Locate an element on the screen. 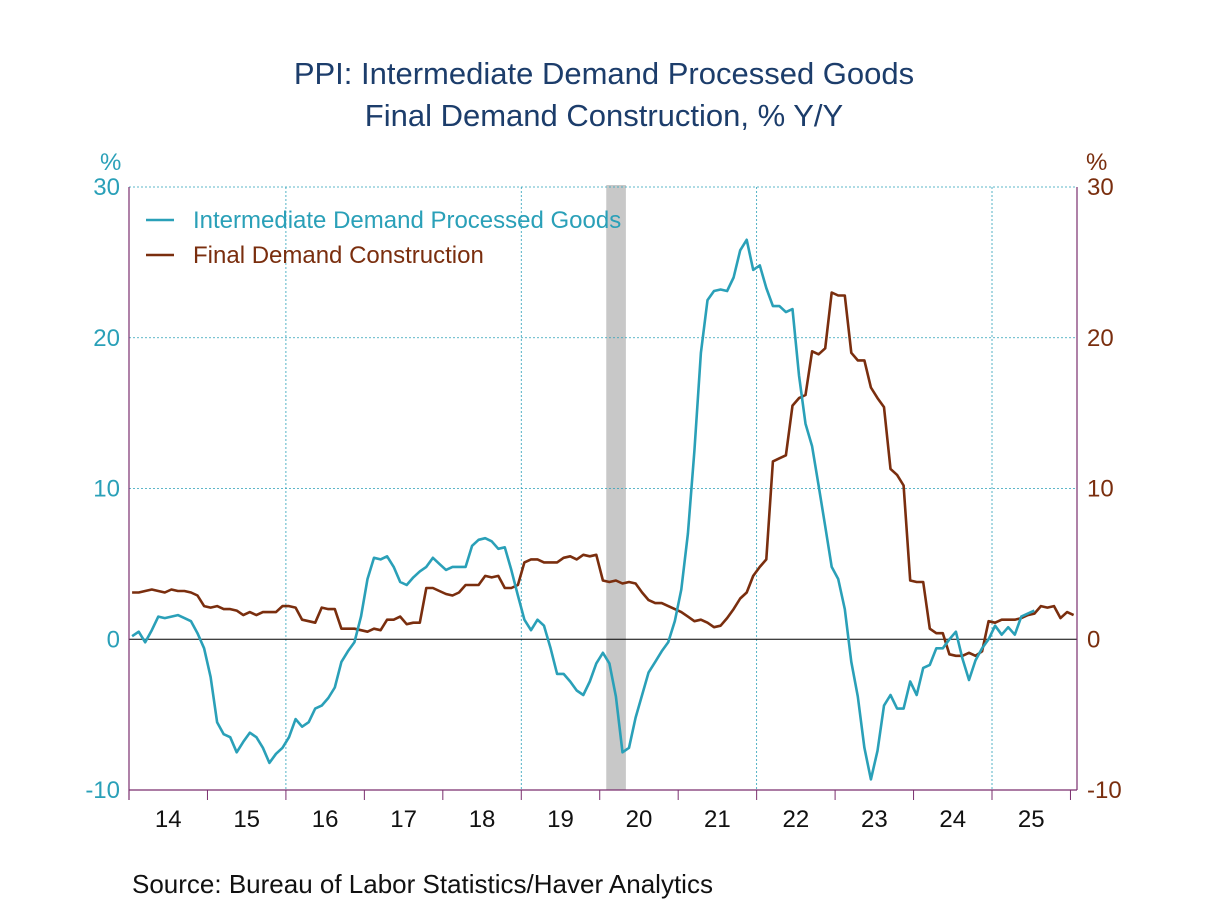 The width and height of the screenshot is (1208, 906). x-tick-label: 19 is located at coordinates (560, 819).